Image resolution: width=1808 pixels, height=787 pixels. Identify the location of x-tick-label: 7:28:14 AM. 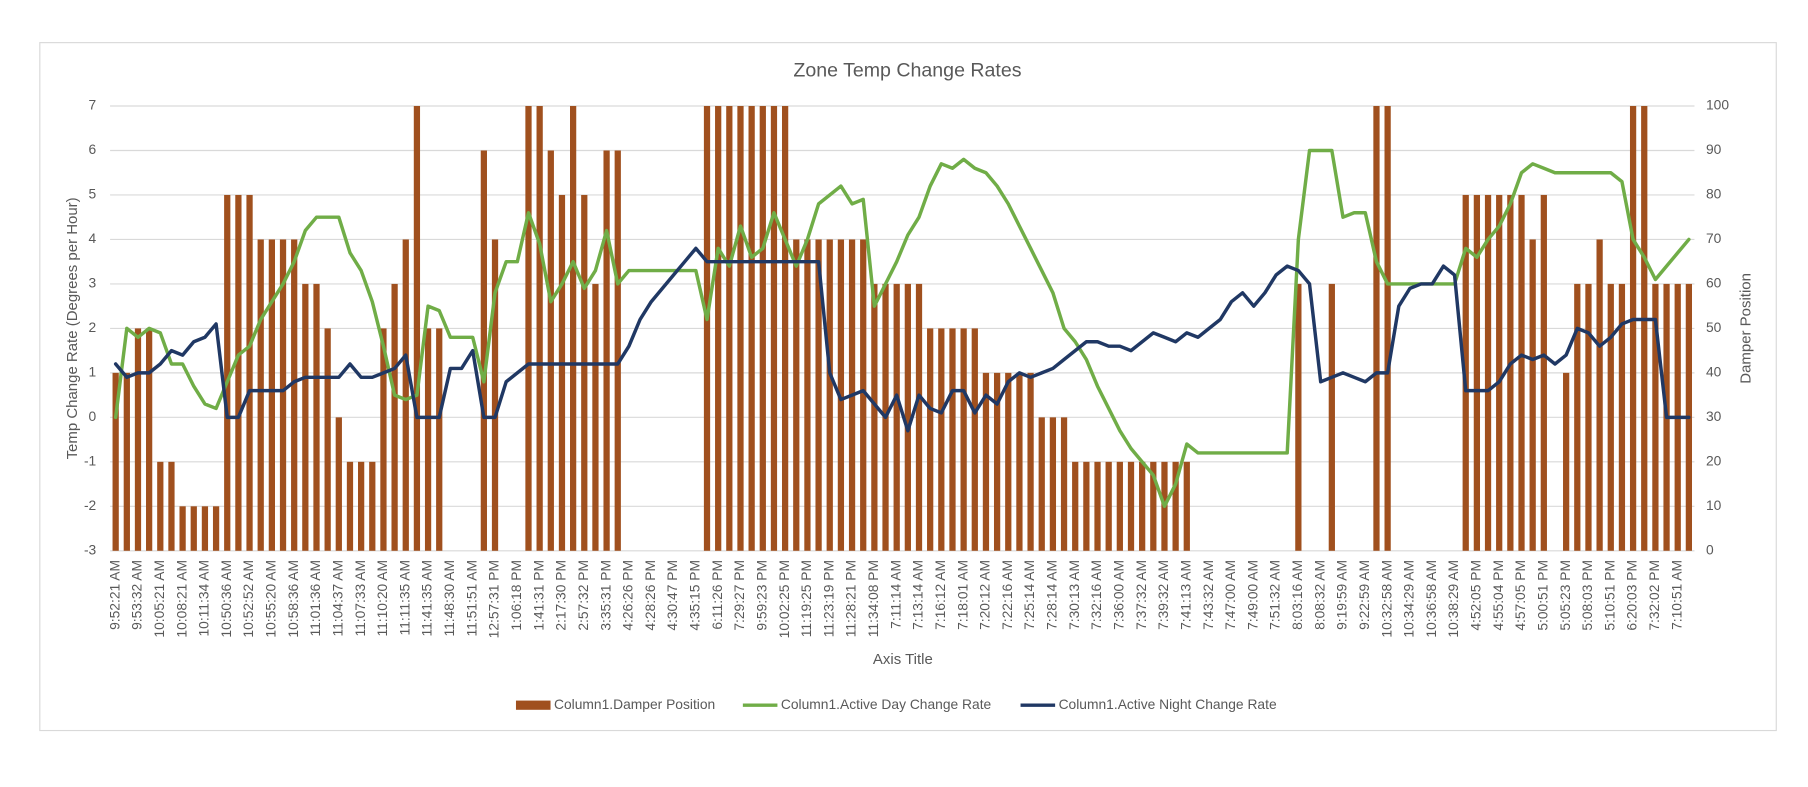
(1052, 595).